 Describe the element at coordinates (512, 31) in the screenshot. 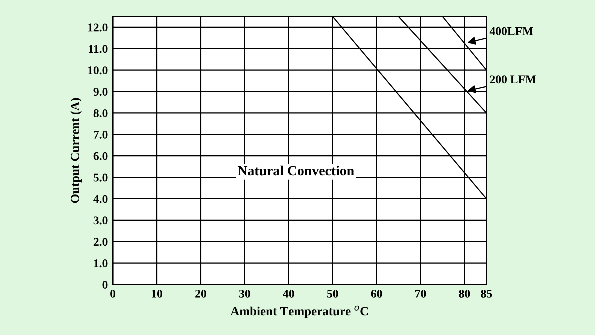

I see `annotation: 400LFM` at that location.